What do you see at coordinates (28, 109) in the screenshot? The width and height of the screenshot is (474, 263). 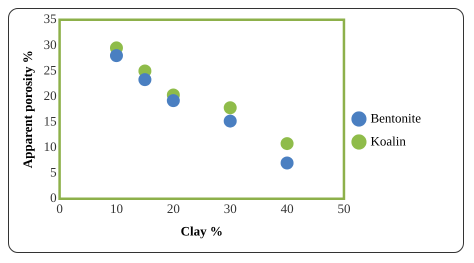 I see `y-axis-title: Apparent porosity %` at bounding box center [28, 109].